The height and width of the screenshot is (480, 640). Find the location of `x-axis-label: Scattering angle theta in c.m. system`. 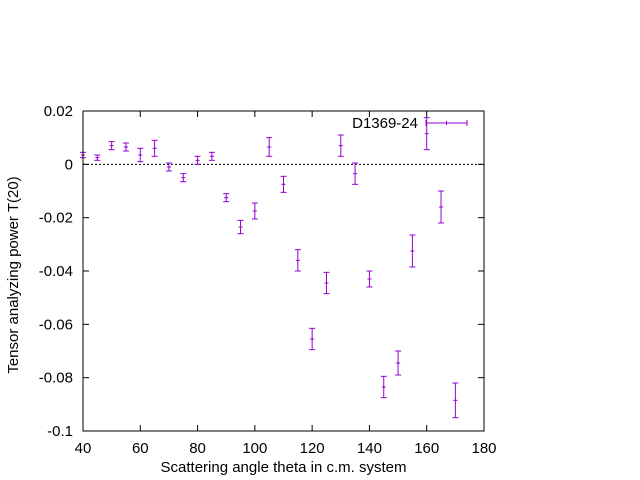

x-axis-label: Scattering angle theta in c.m. system is located at coordinates (284, 467).